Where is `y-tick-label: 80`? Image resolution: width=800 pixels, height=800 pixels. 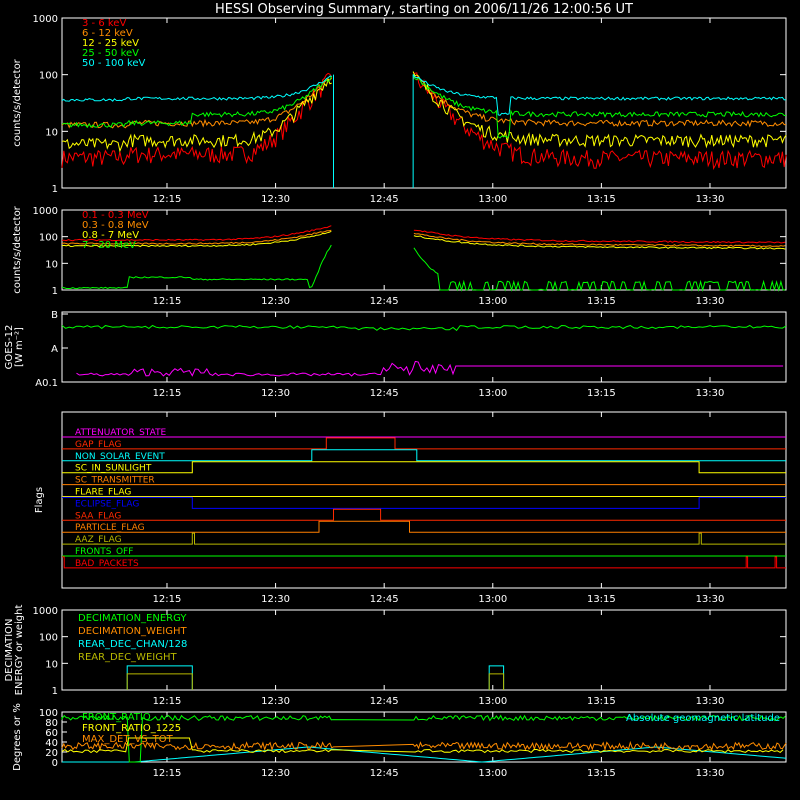 y-tick-label: 80 is located at coordinates (51, 723).